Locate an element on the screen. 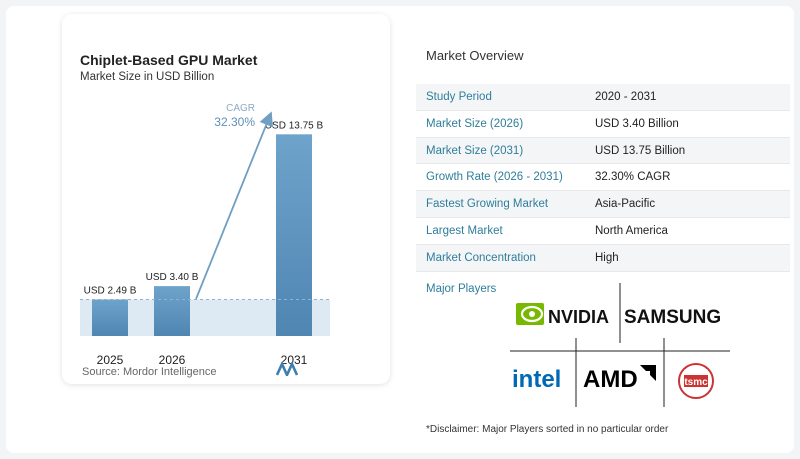 The image size is (800, 459). overview-row: Market Concentration High is located at coordinates (603, 258).